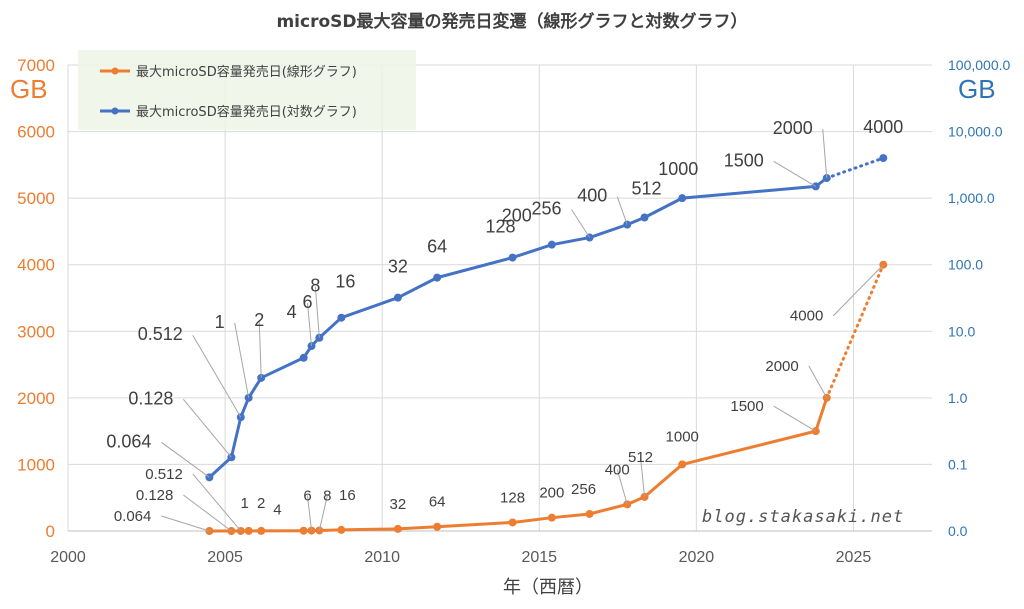  What do you see at coordinates (617, 469) in the screenshot?
I see `data-label-orange: 400` at bounding box center [617, 469].